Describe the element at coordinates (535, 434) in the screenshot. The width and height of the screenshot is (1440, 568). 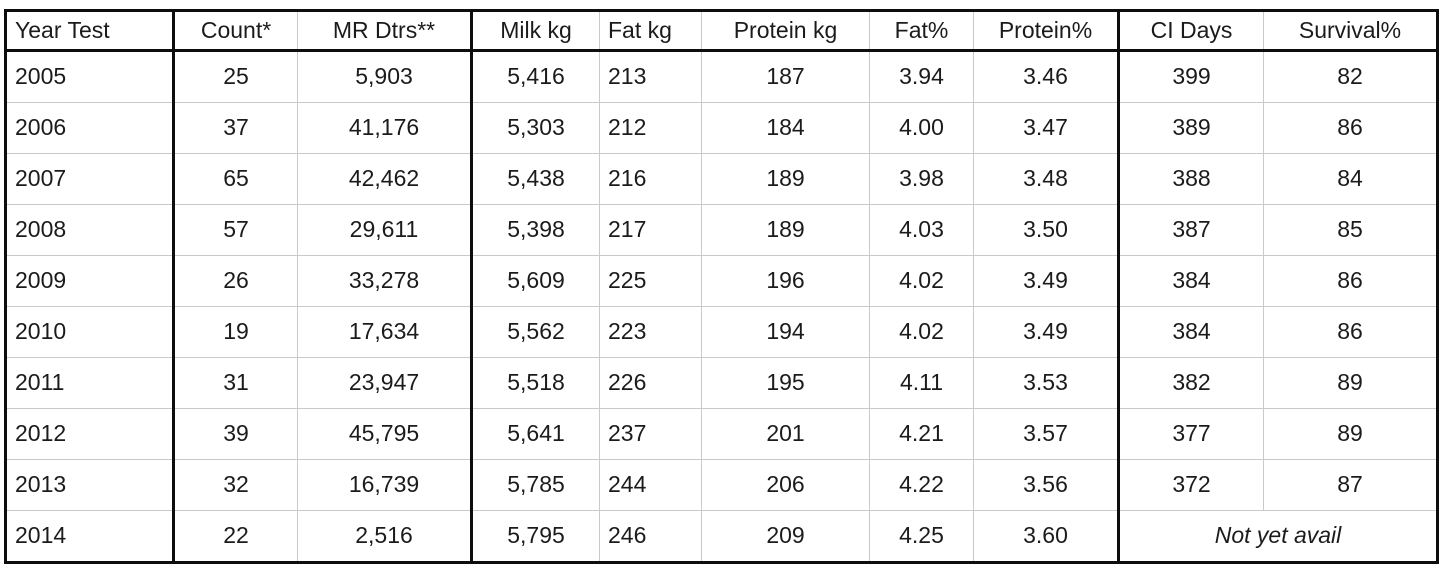
I see `table-cell: 5,641` at that location.